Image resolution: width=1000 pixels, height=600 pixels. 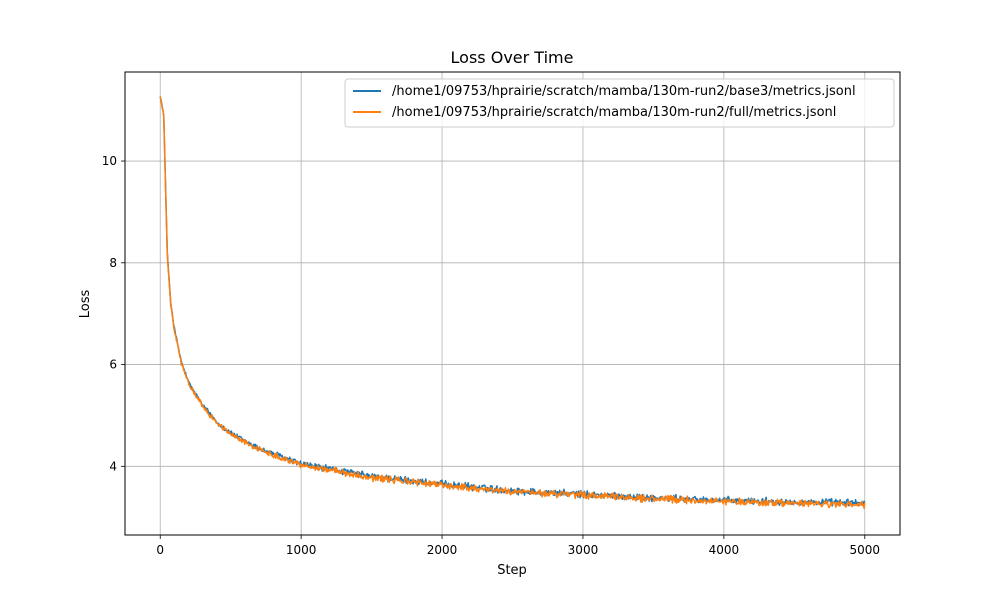 I want to click on y-tick-label: 4, so click(x=113, y=466).